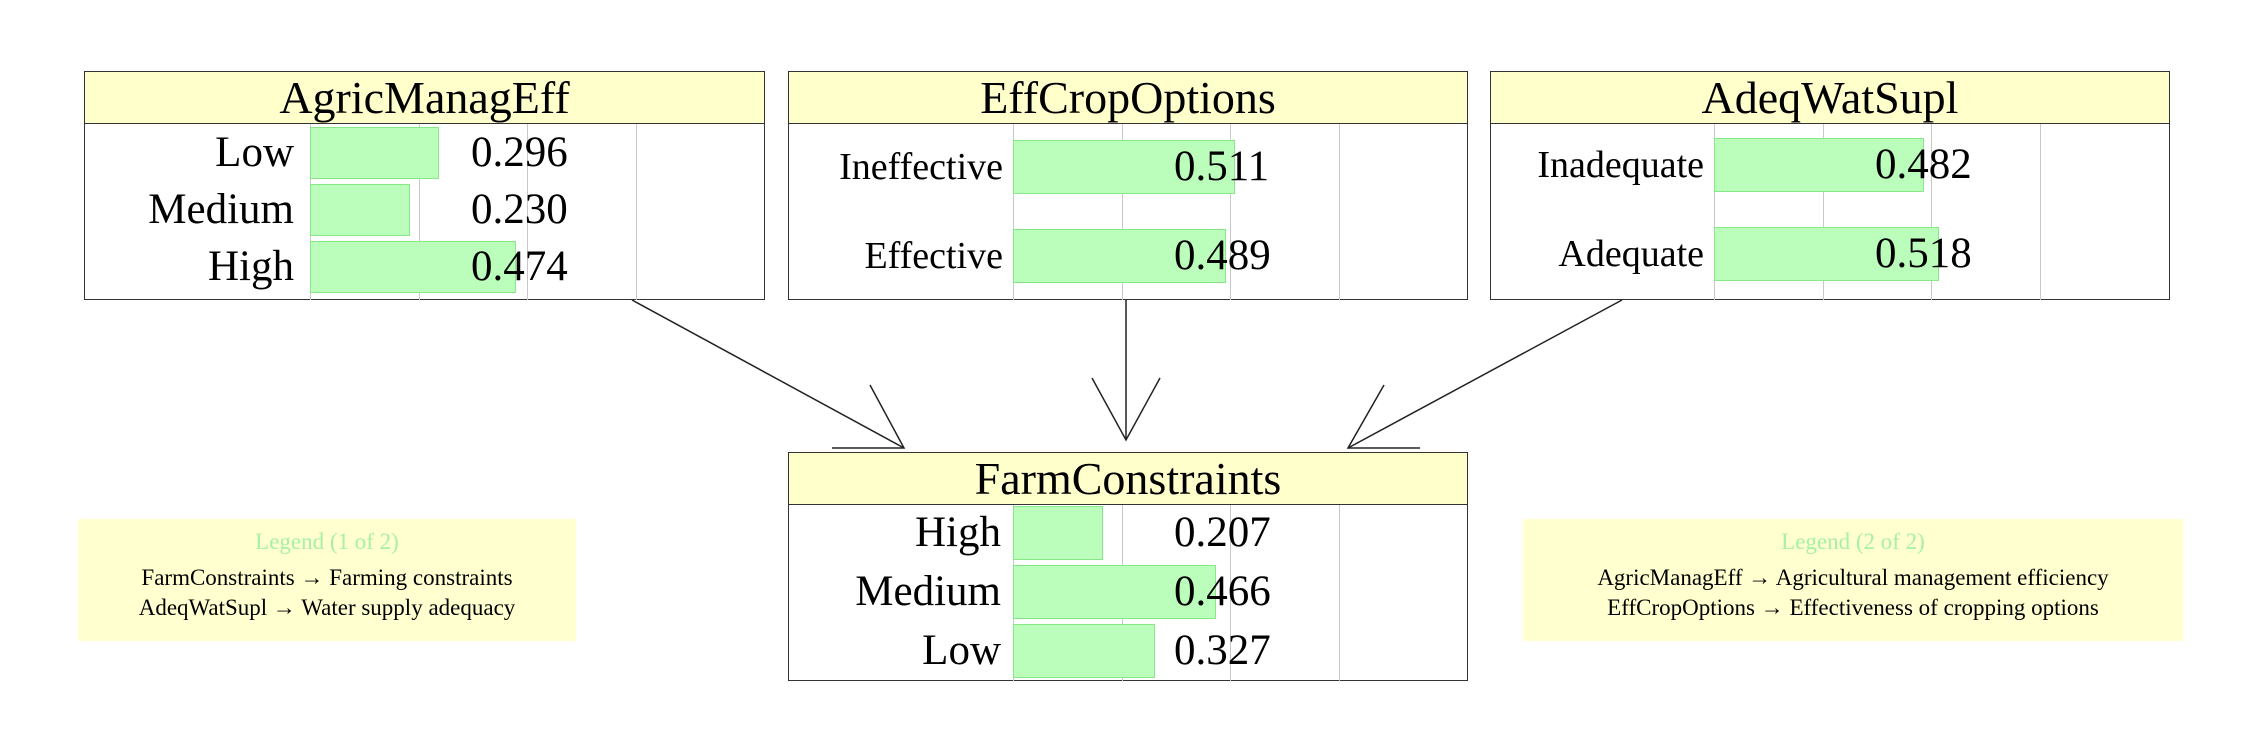 The height and width of the screenshot is (750, 2250). I want to click on node-title: AdeqWatSupl, so click(1830, 98).